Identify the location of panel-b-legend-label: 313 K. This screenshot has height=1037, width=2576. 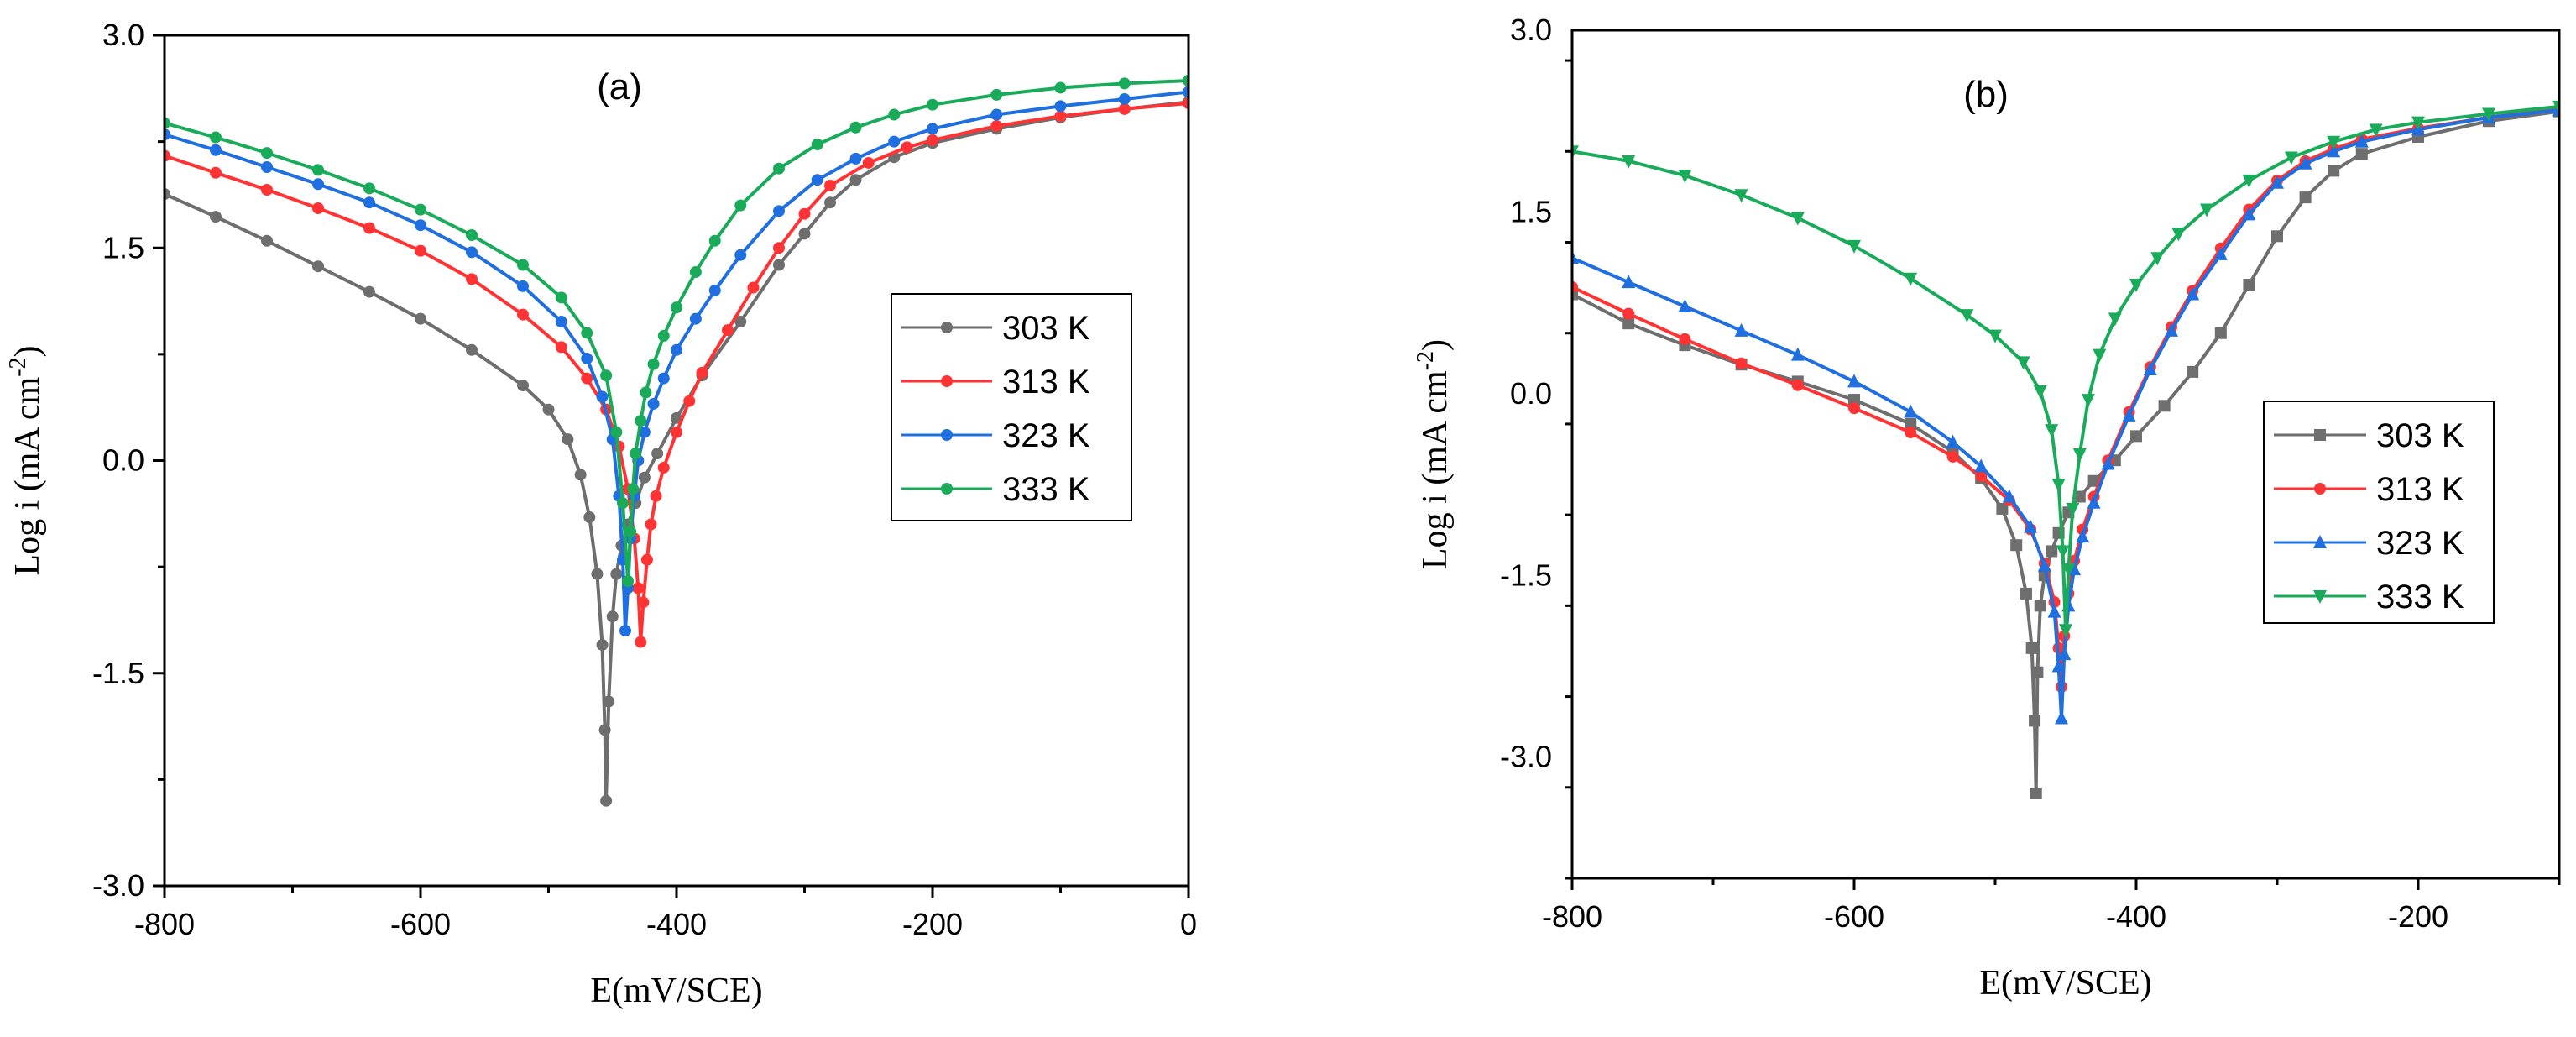
(2420, 489).